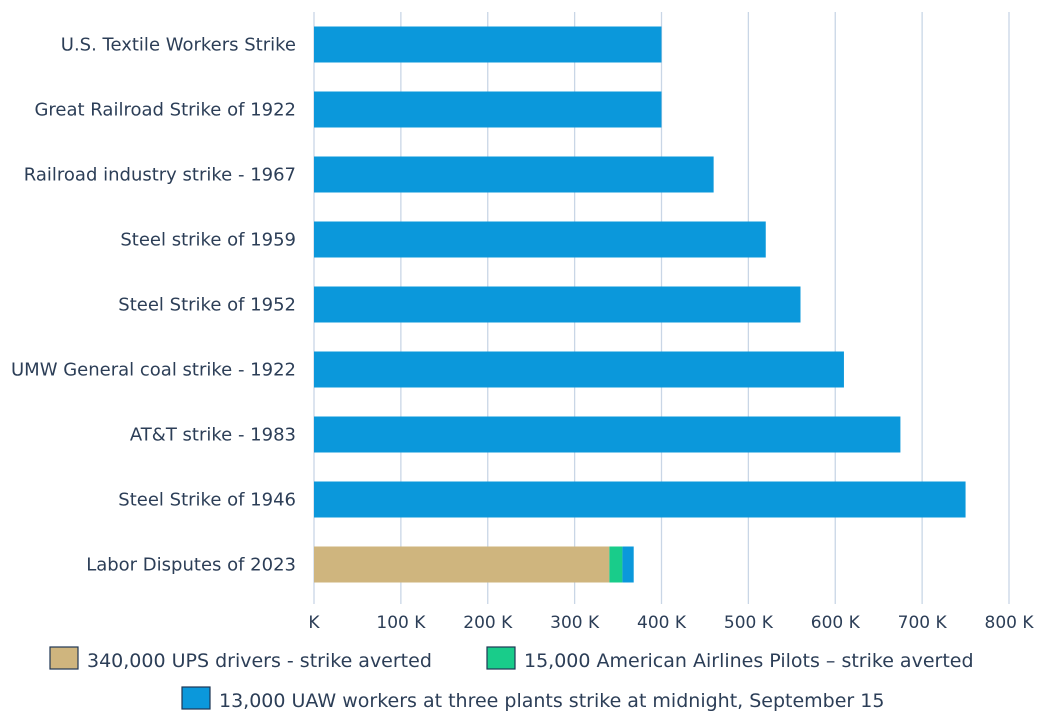 The image size is (1053, 728). What do you see at coordinates (836, 623) in the screenshot?
I see `x-tick-label: 600 K` at bounding box center [836, 623].